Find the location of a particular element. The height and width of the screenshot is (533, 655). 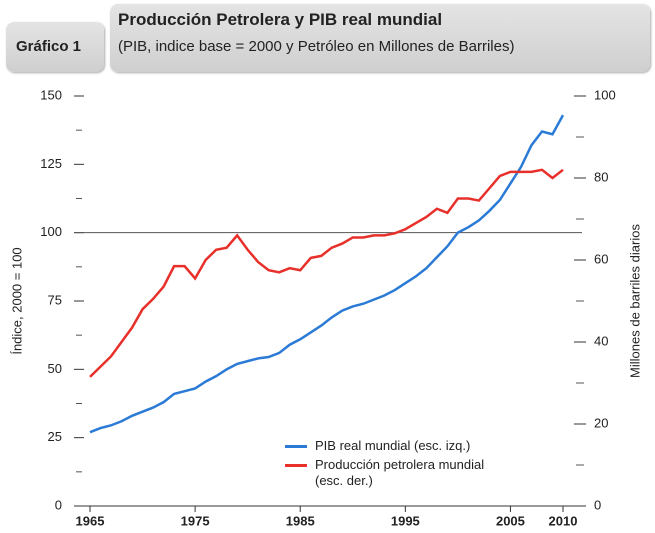

y2-tick-label: 0 is located at coordinates (597, 504).